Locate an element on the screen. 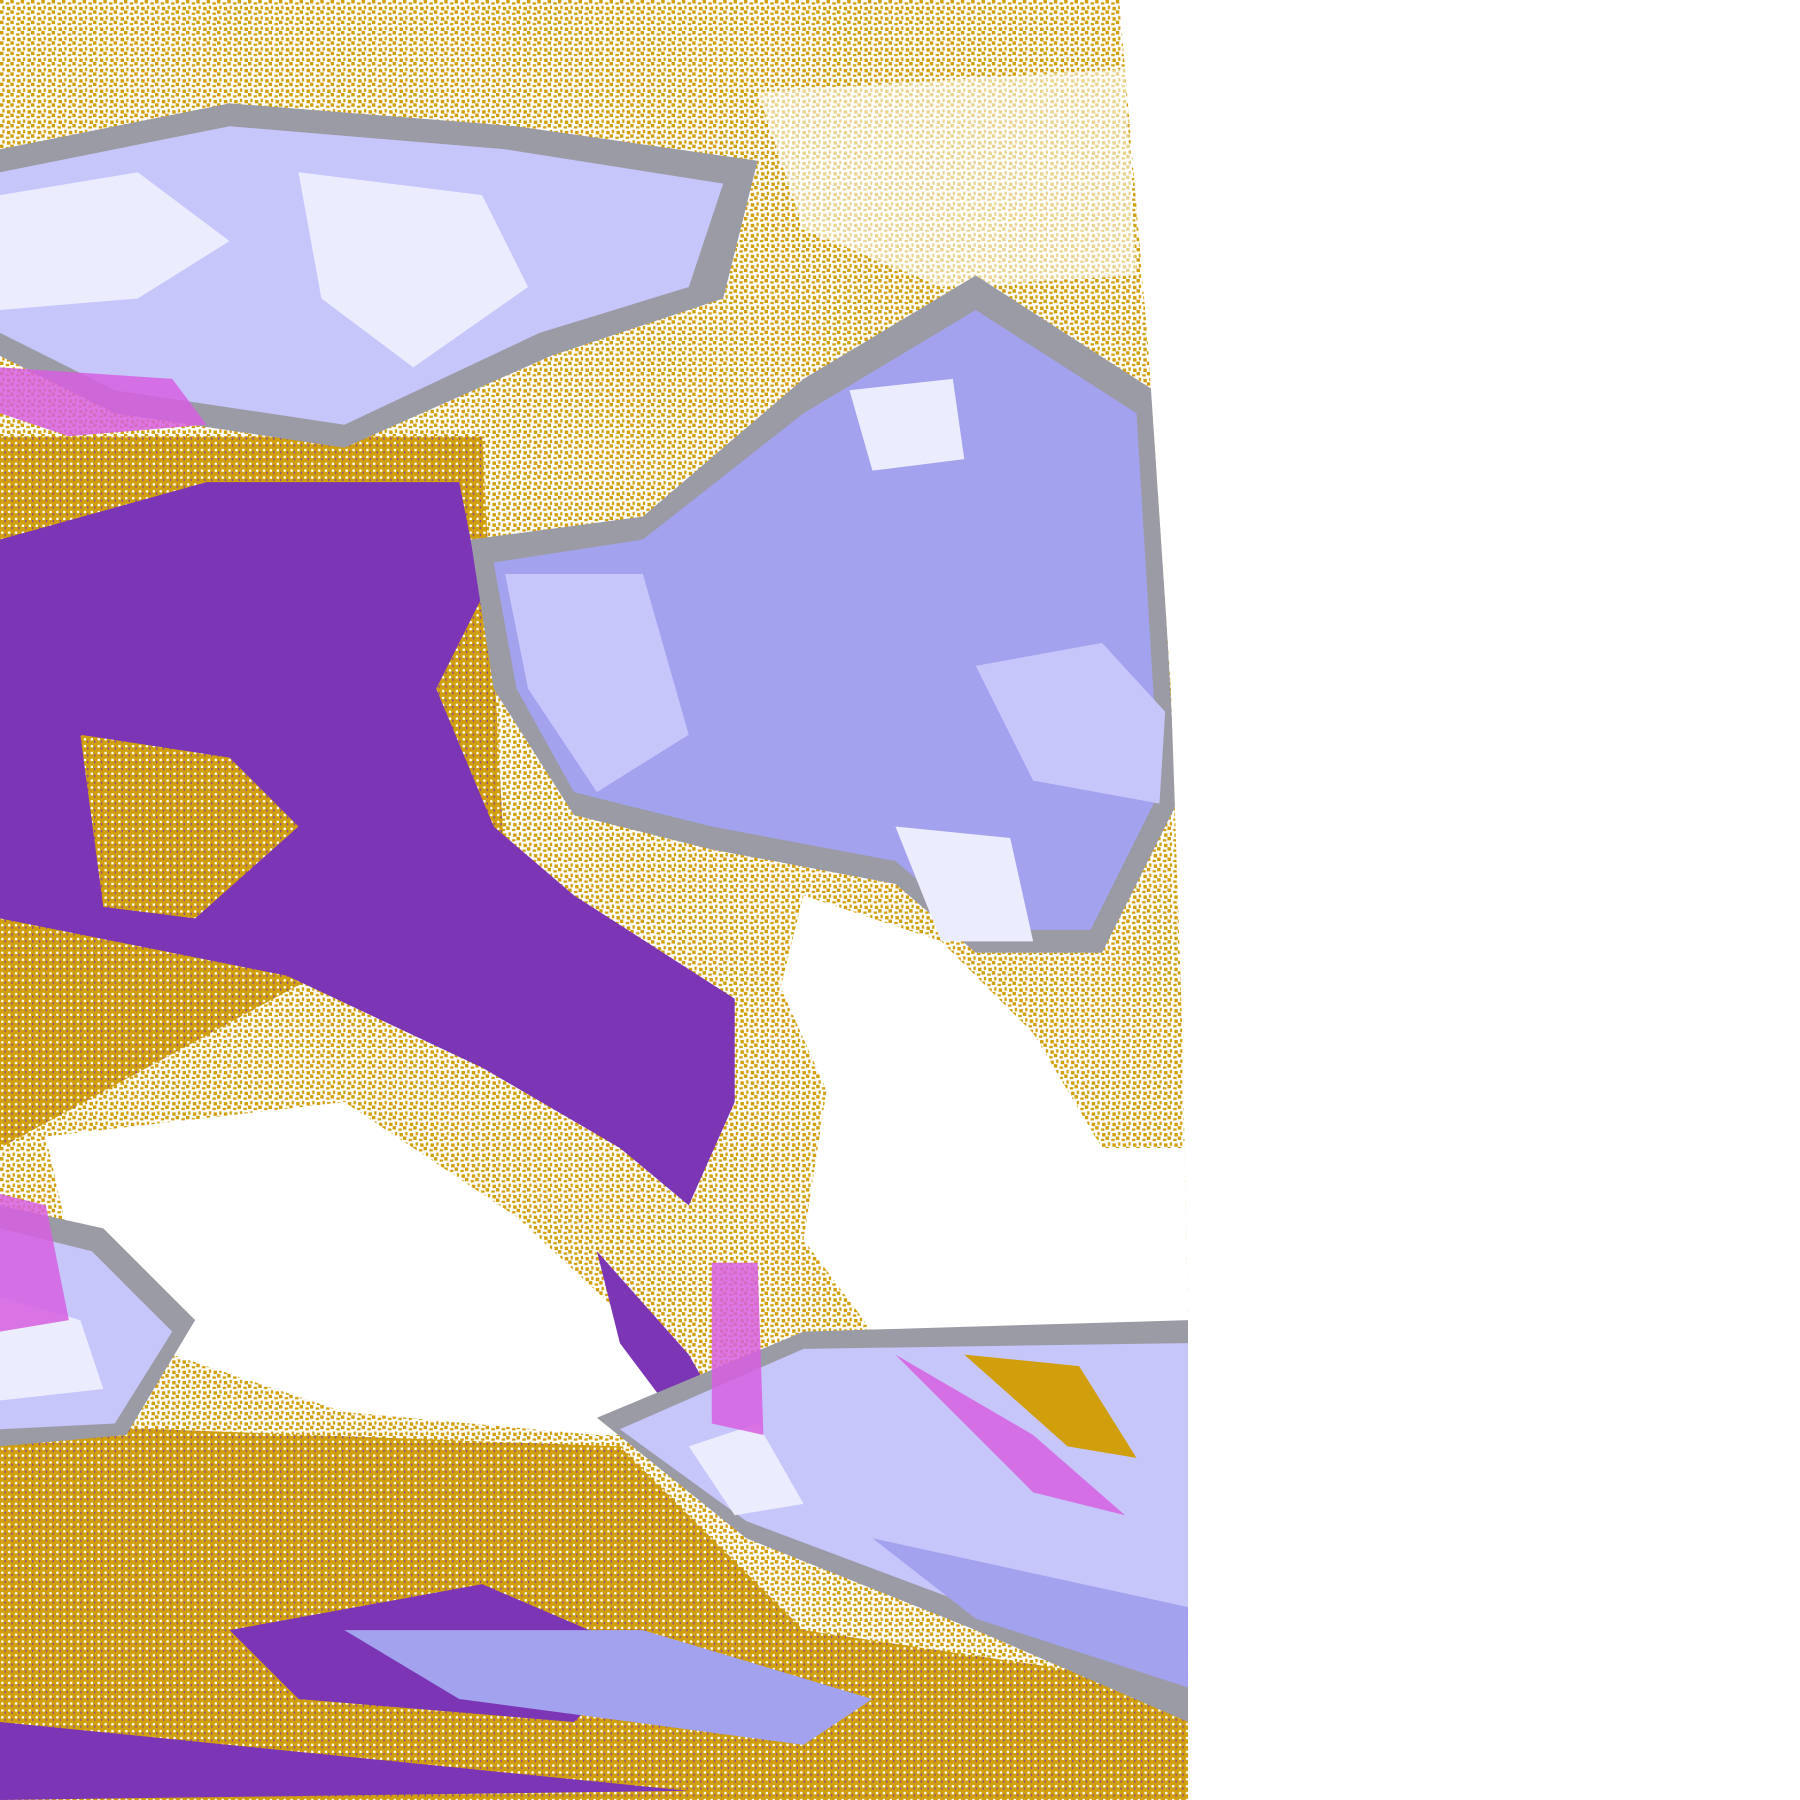 The width and height of the screenshot is (1800, 1800). magenta-region-upper-left is located at coordinates (103, 402).